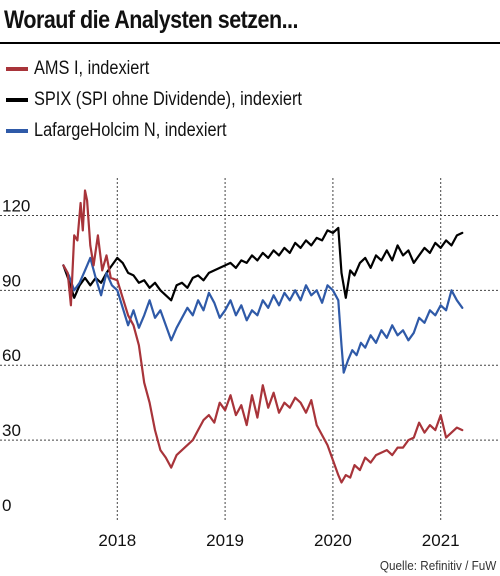 Image resolution: width=500 pixels, height=576 pixels. What do you see at coordinates (117, 540) in the screenshot?
I see `xtick-label-2018: 2018` at bounding box center [117, 540].